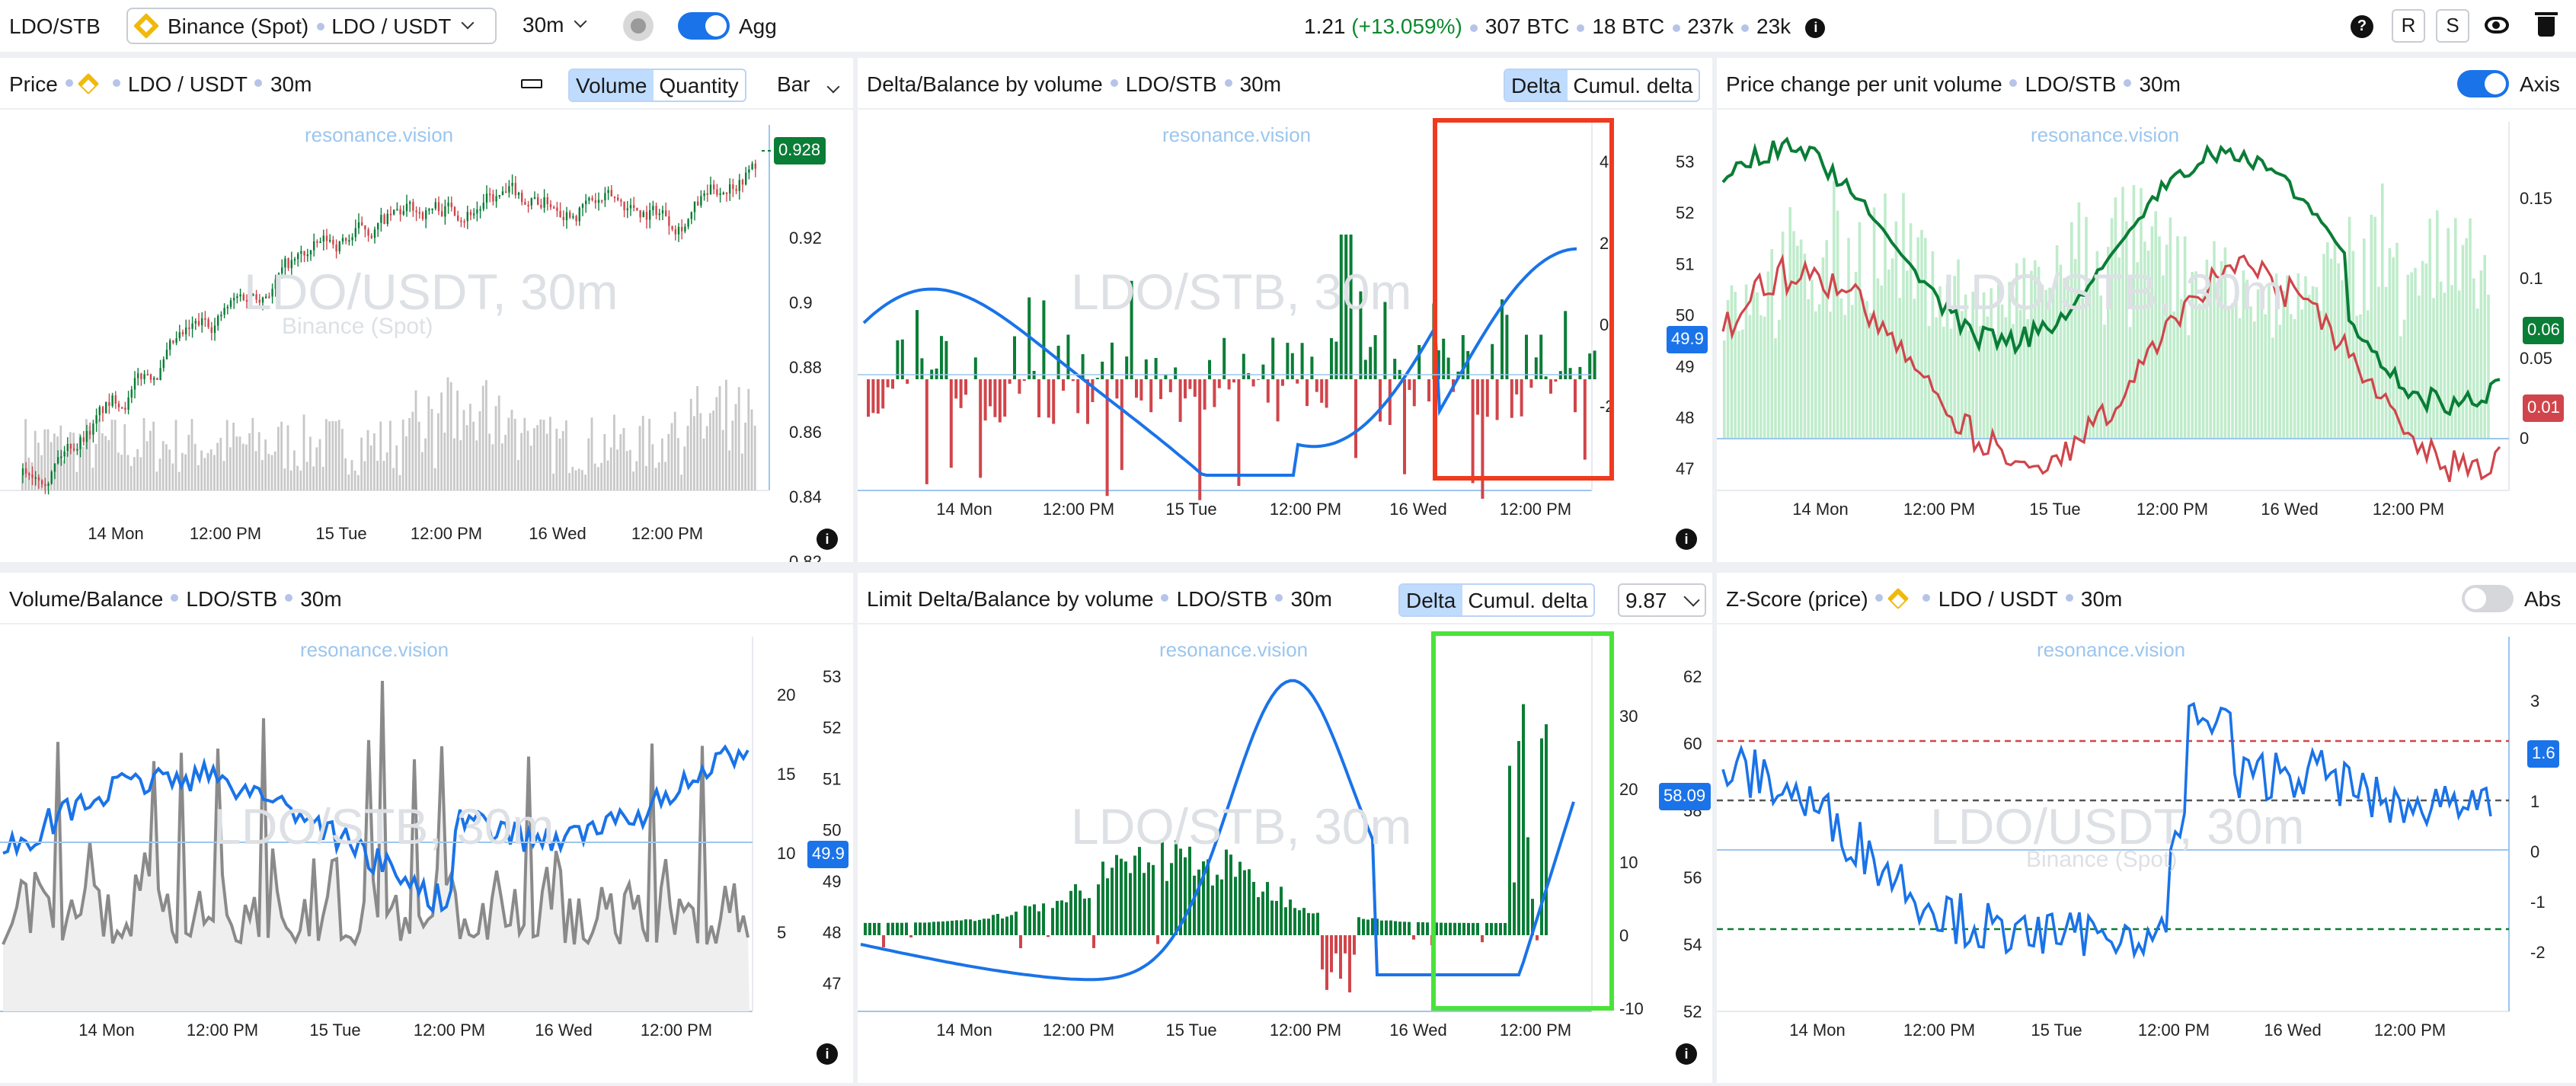 The width and height of the screenshot is (2576, 1086). Describe the element at coordinates (704, 26) in the screenshot. I see `agg-toggle` at that location.